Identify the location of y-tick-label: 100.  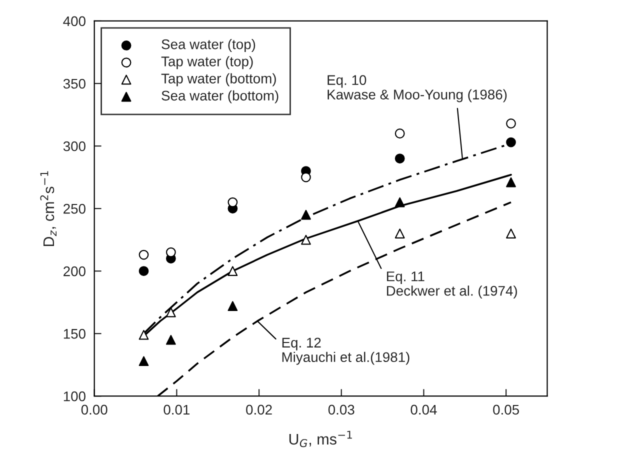
(75, 396).